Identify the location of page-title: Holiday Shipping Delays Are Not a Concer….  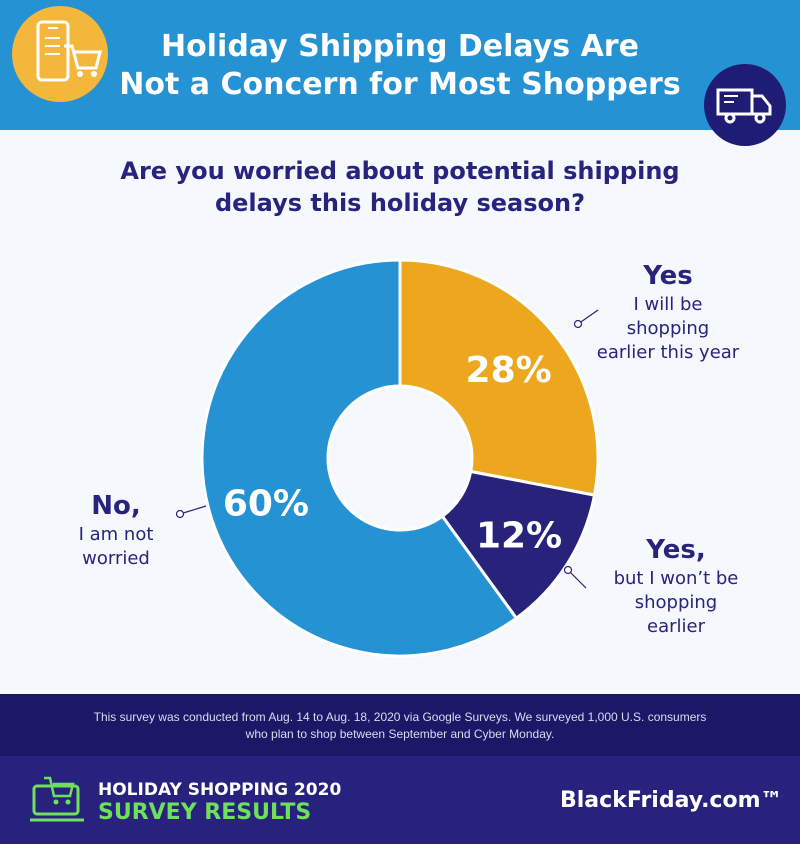
(400, 66).